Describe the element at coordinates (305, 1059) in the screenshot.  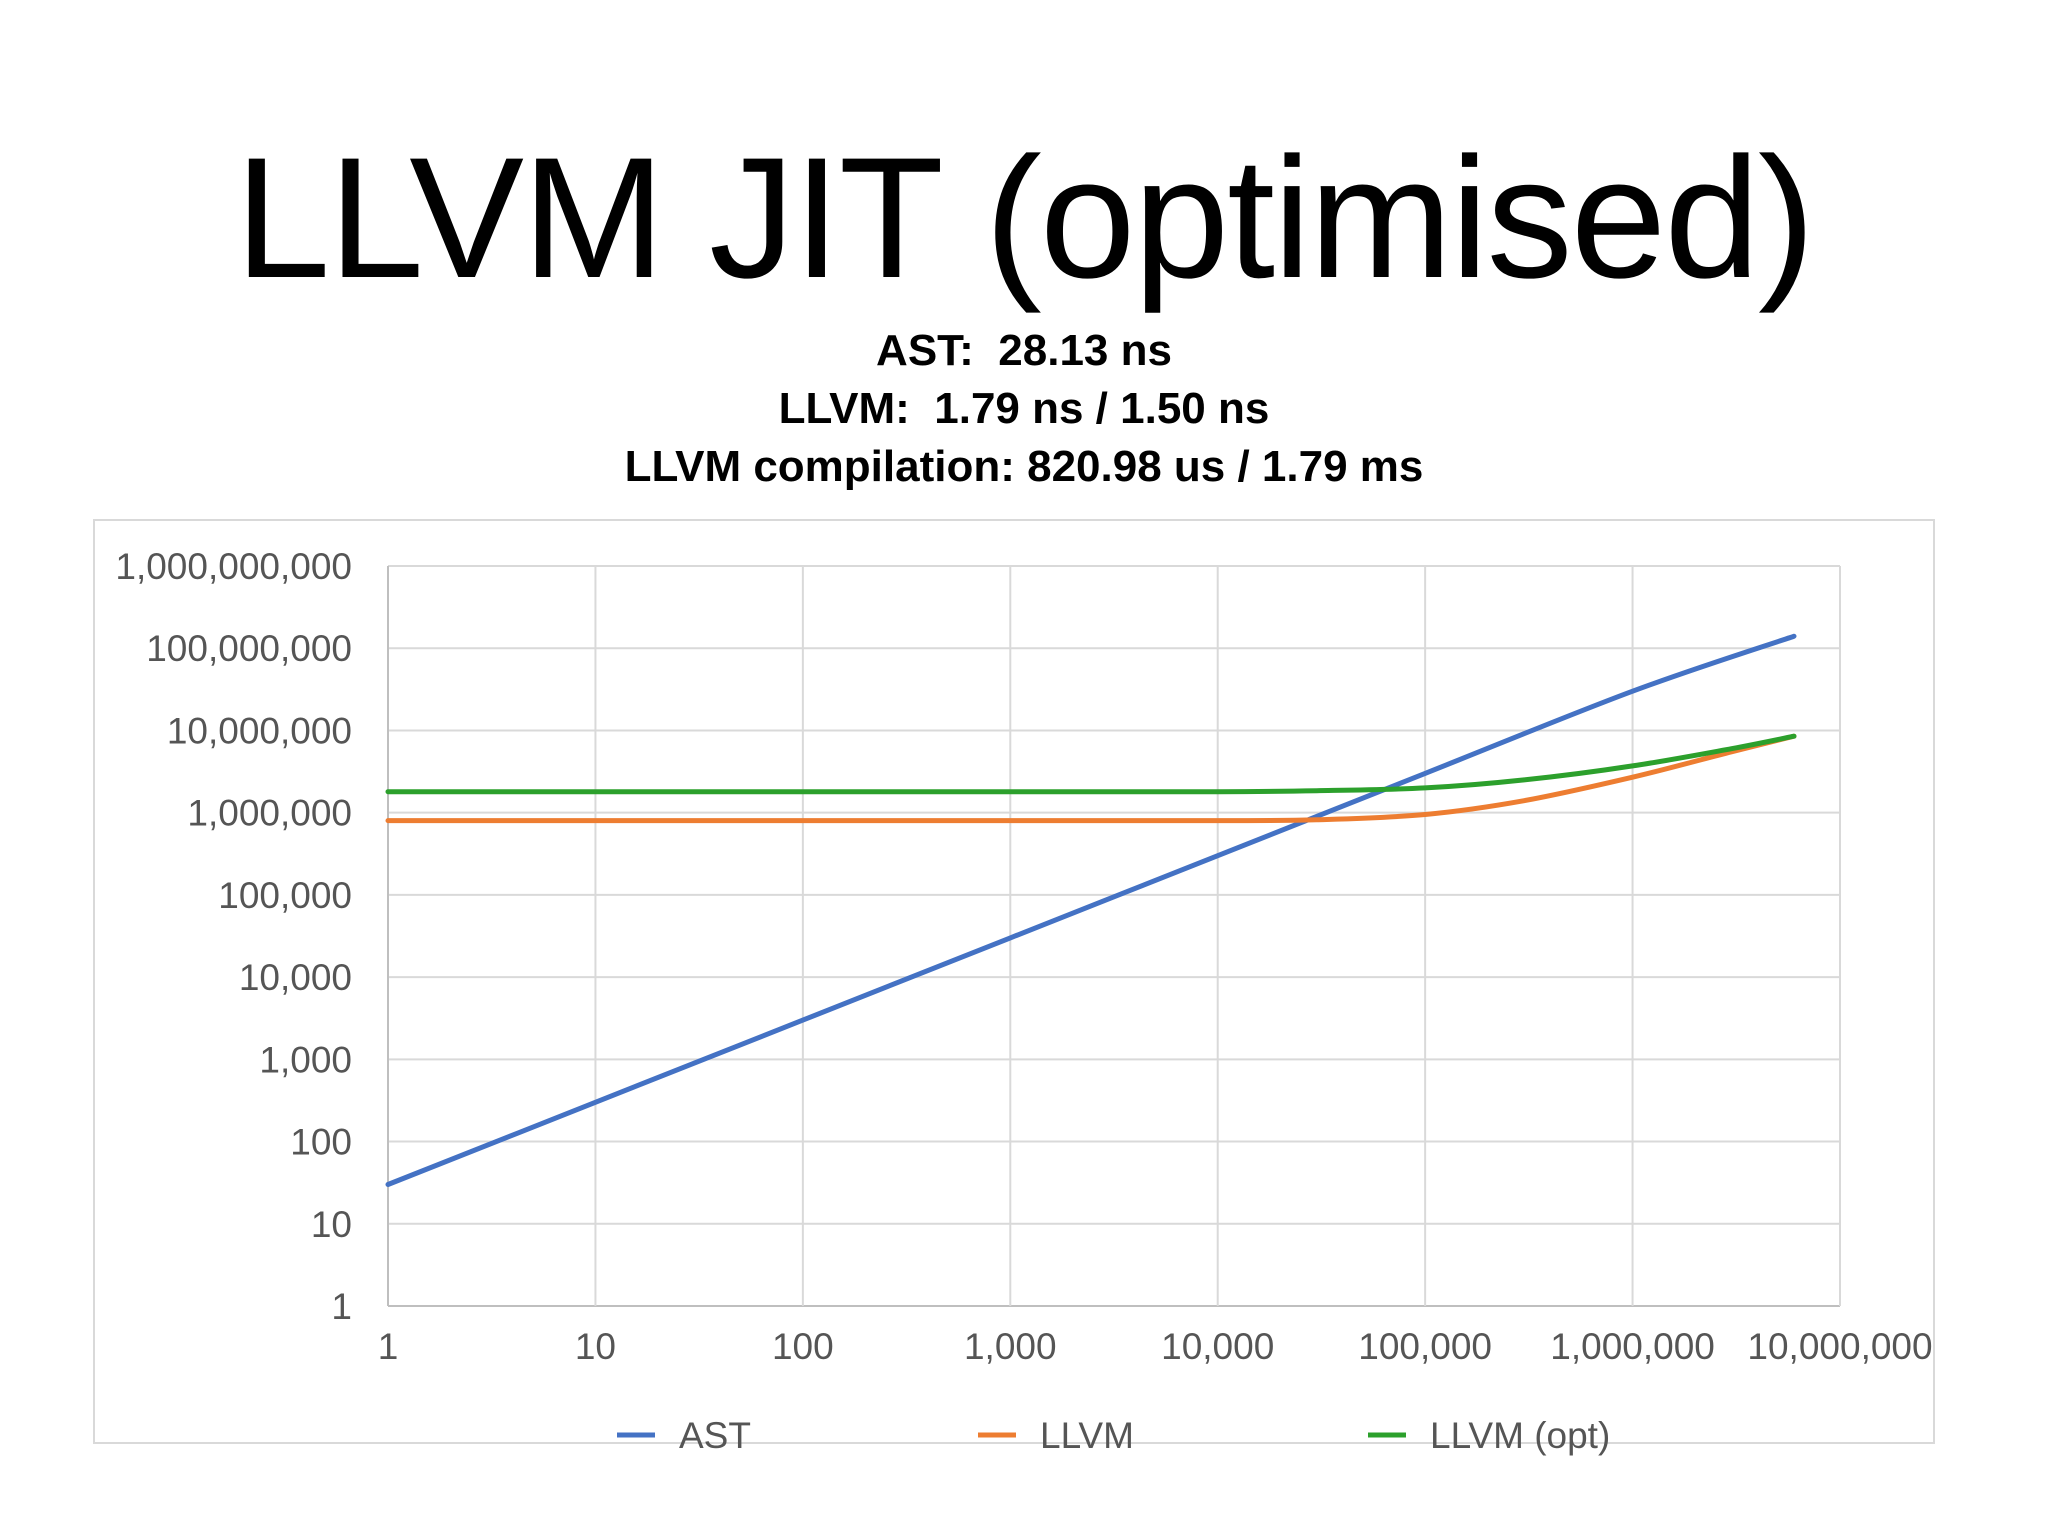
I see `y-tick-label: 1,000` at that location.